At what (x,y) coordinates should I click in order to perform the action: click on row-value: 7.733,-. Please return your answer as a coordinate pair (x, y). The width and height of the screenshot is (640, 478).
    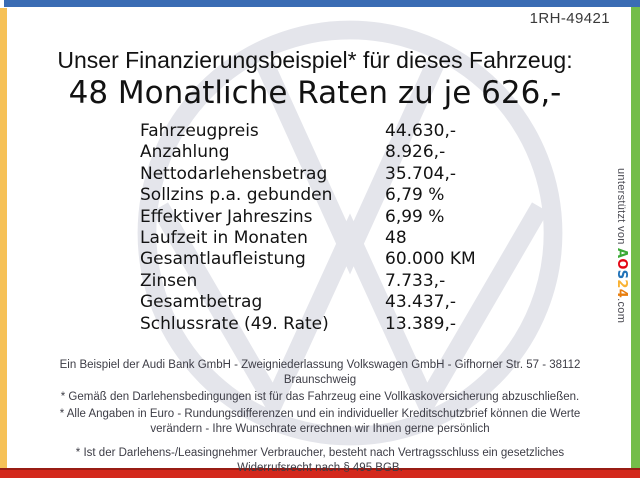
    Looking at the image, I should click on (415, 280).